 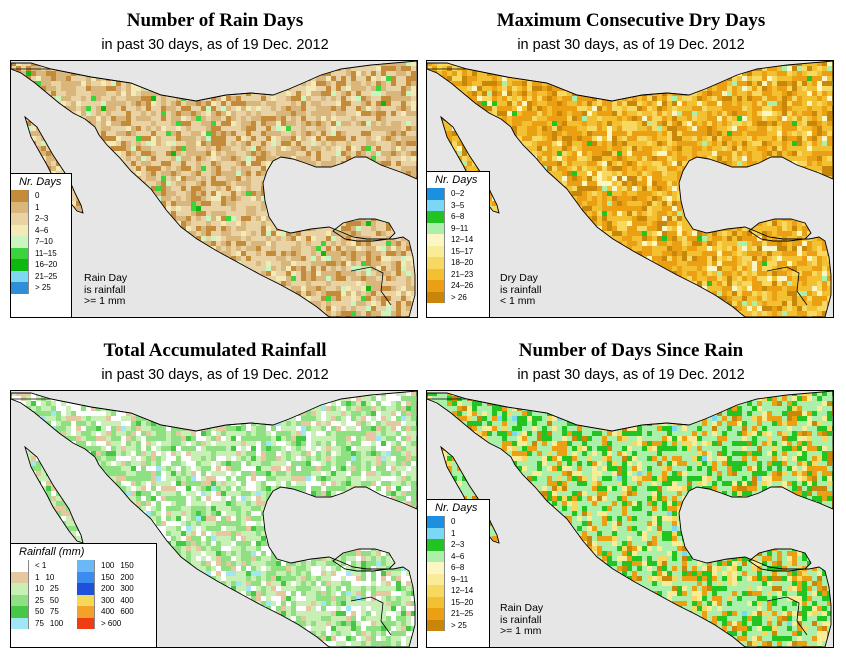 I want to click on legend-item: 300 400, so click(x=117, y=600).